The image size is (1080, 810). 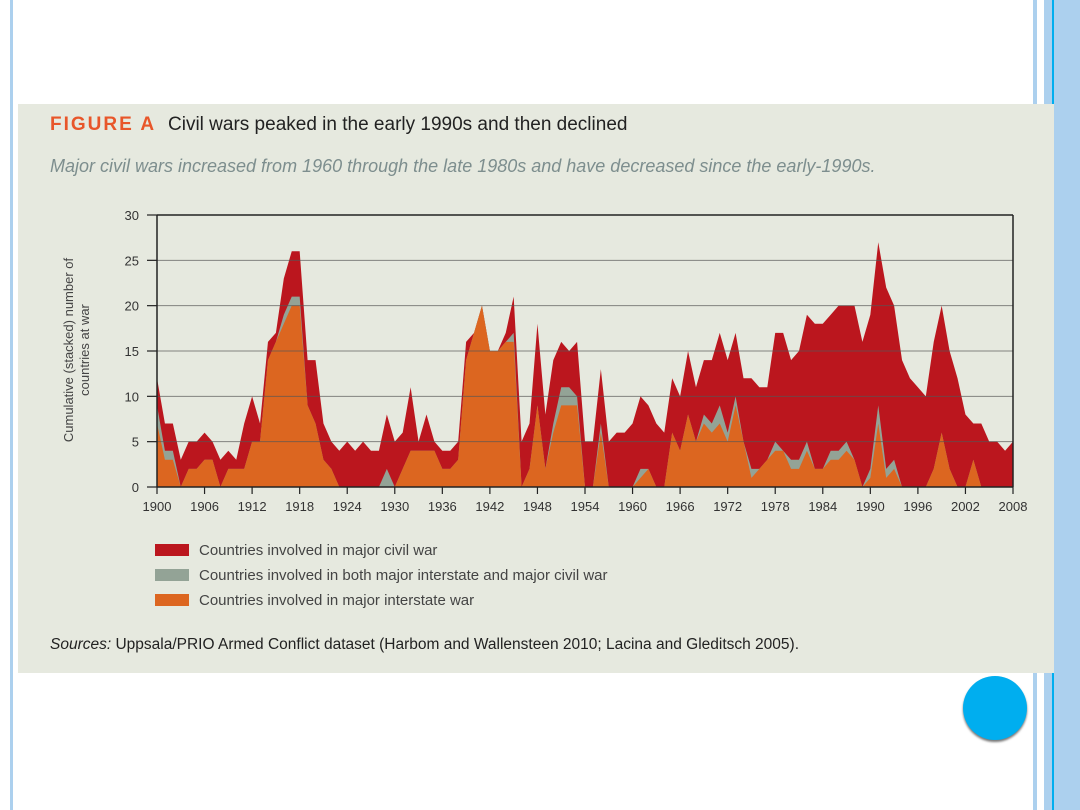 I want to click on slide-circle-button, so click(x=995, y=708).